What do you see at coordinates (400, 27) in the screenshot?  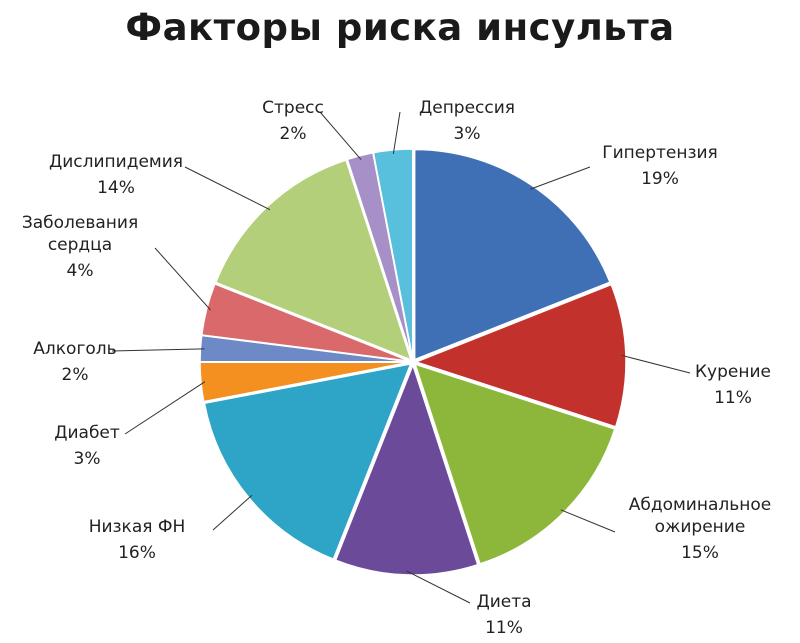 I see `chart-title: Факторы риска инсульта` at bounding box center [400, 27].